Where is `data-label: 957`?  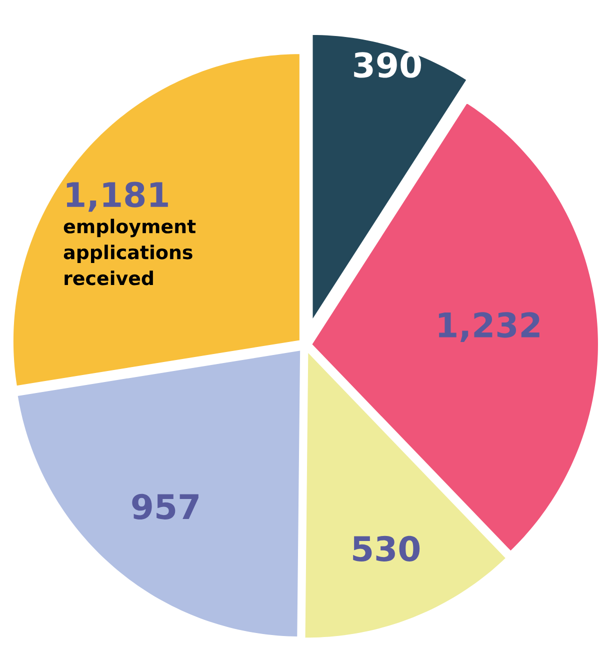
data-label: 957 is located at coordinates (165, 507).